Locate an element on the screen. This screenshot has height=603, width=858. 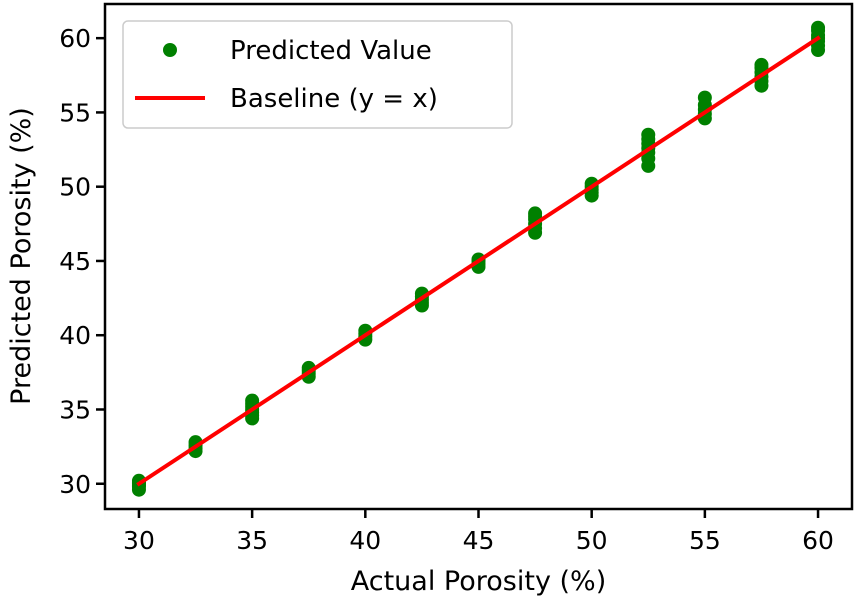
x-tick-label: 35 is located at coordinates (252, 540).